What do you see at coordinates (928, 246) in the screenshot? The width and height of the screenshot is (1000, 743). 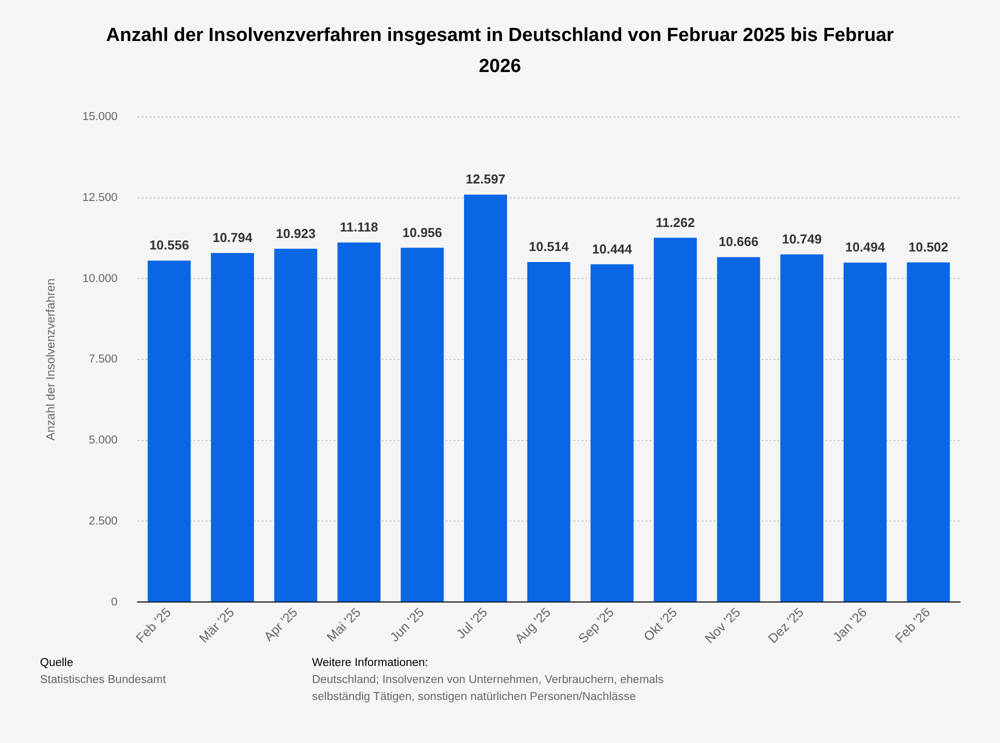 I see `data-label: 10.502` at bounding box center [928, 246].